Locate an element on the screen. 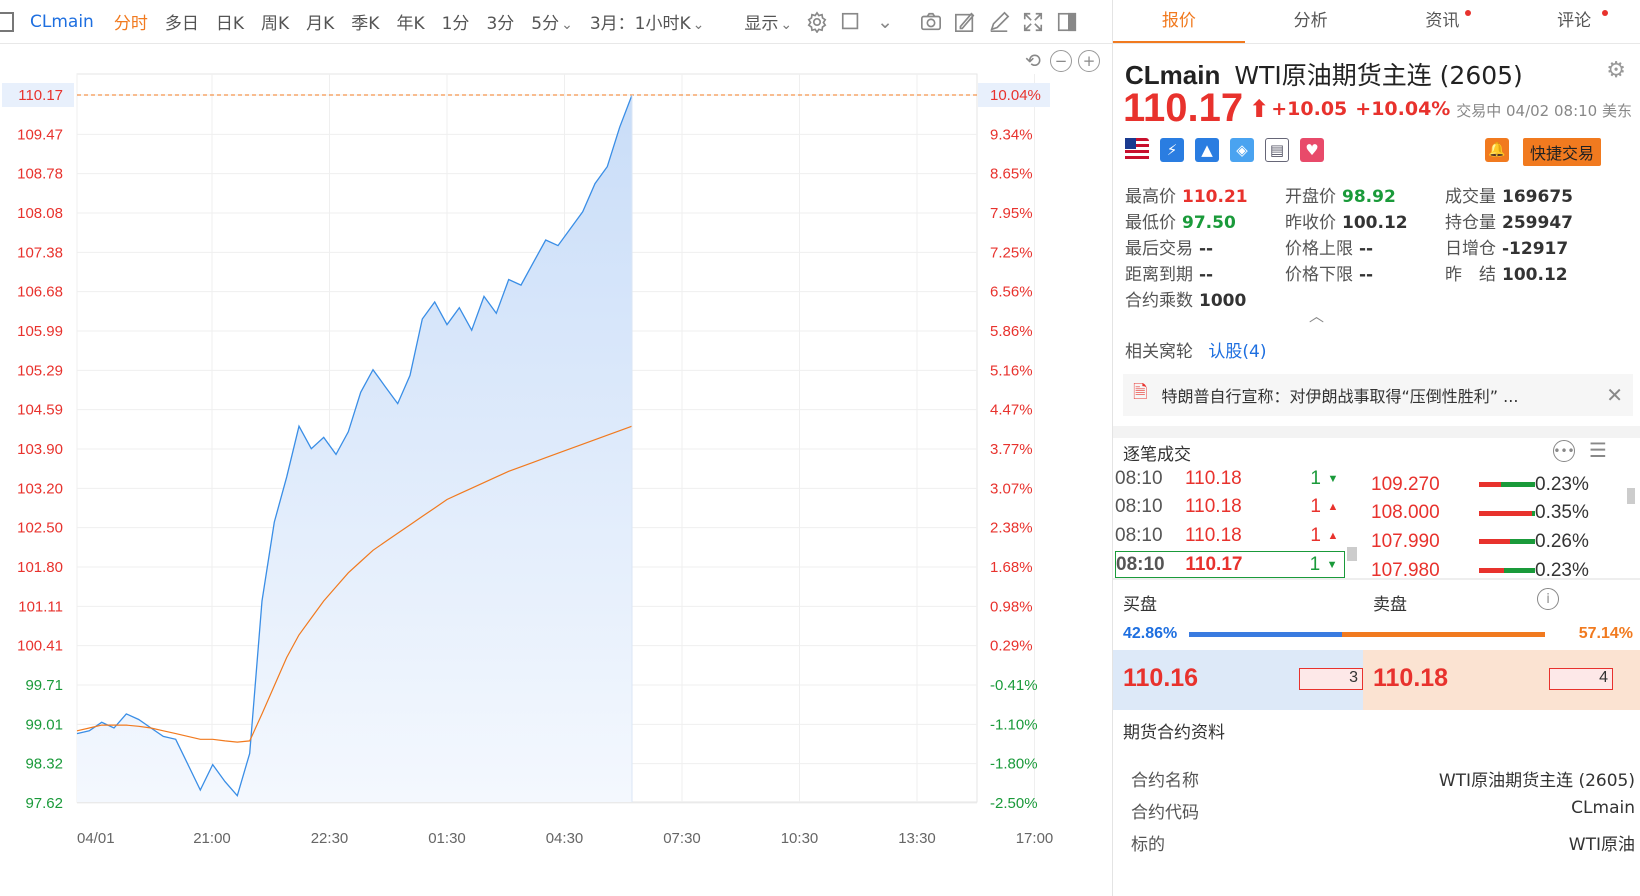  trade-price: 110.17 is located at coordinates (1214, 564).